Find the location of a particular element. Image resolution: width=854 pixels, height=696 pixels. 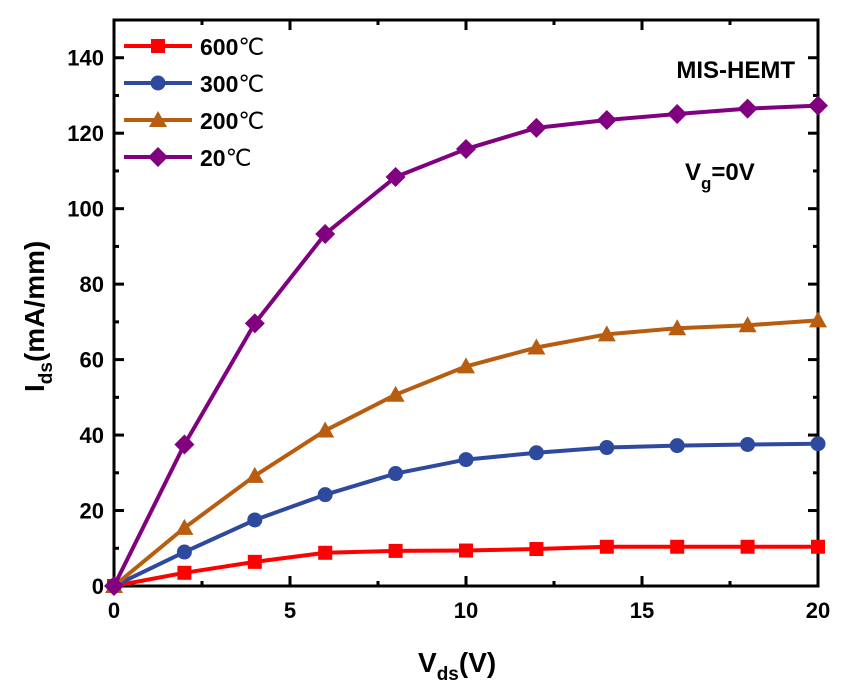

y-tick-label: 80 is located at coordinates (92, 284).